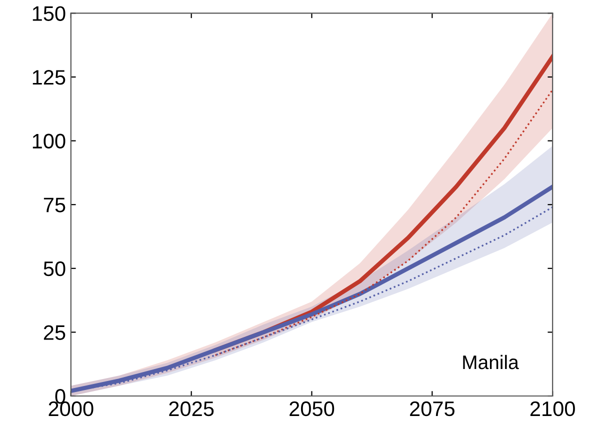 The image size is (591, 440). What do you see at coordinates (191, 408) in the screenshot?
I see `x-tick-label: 2025` at bounding box center [191, 408].